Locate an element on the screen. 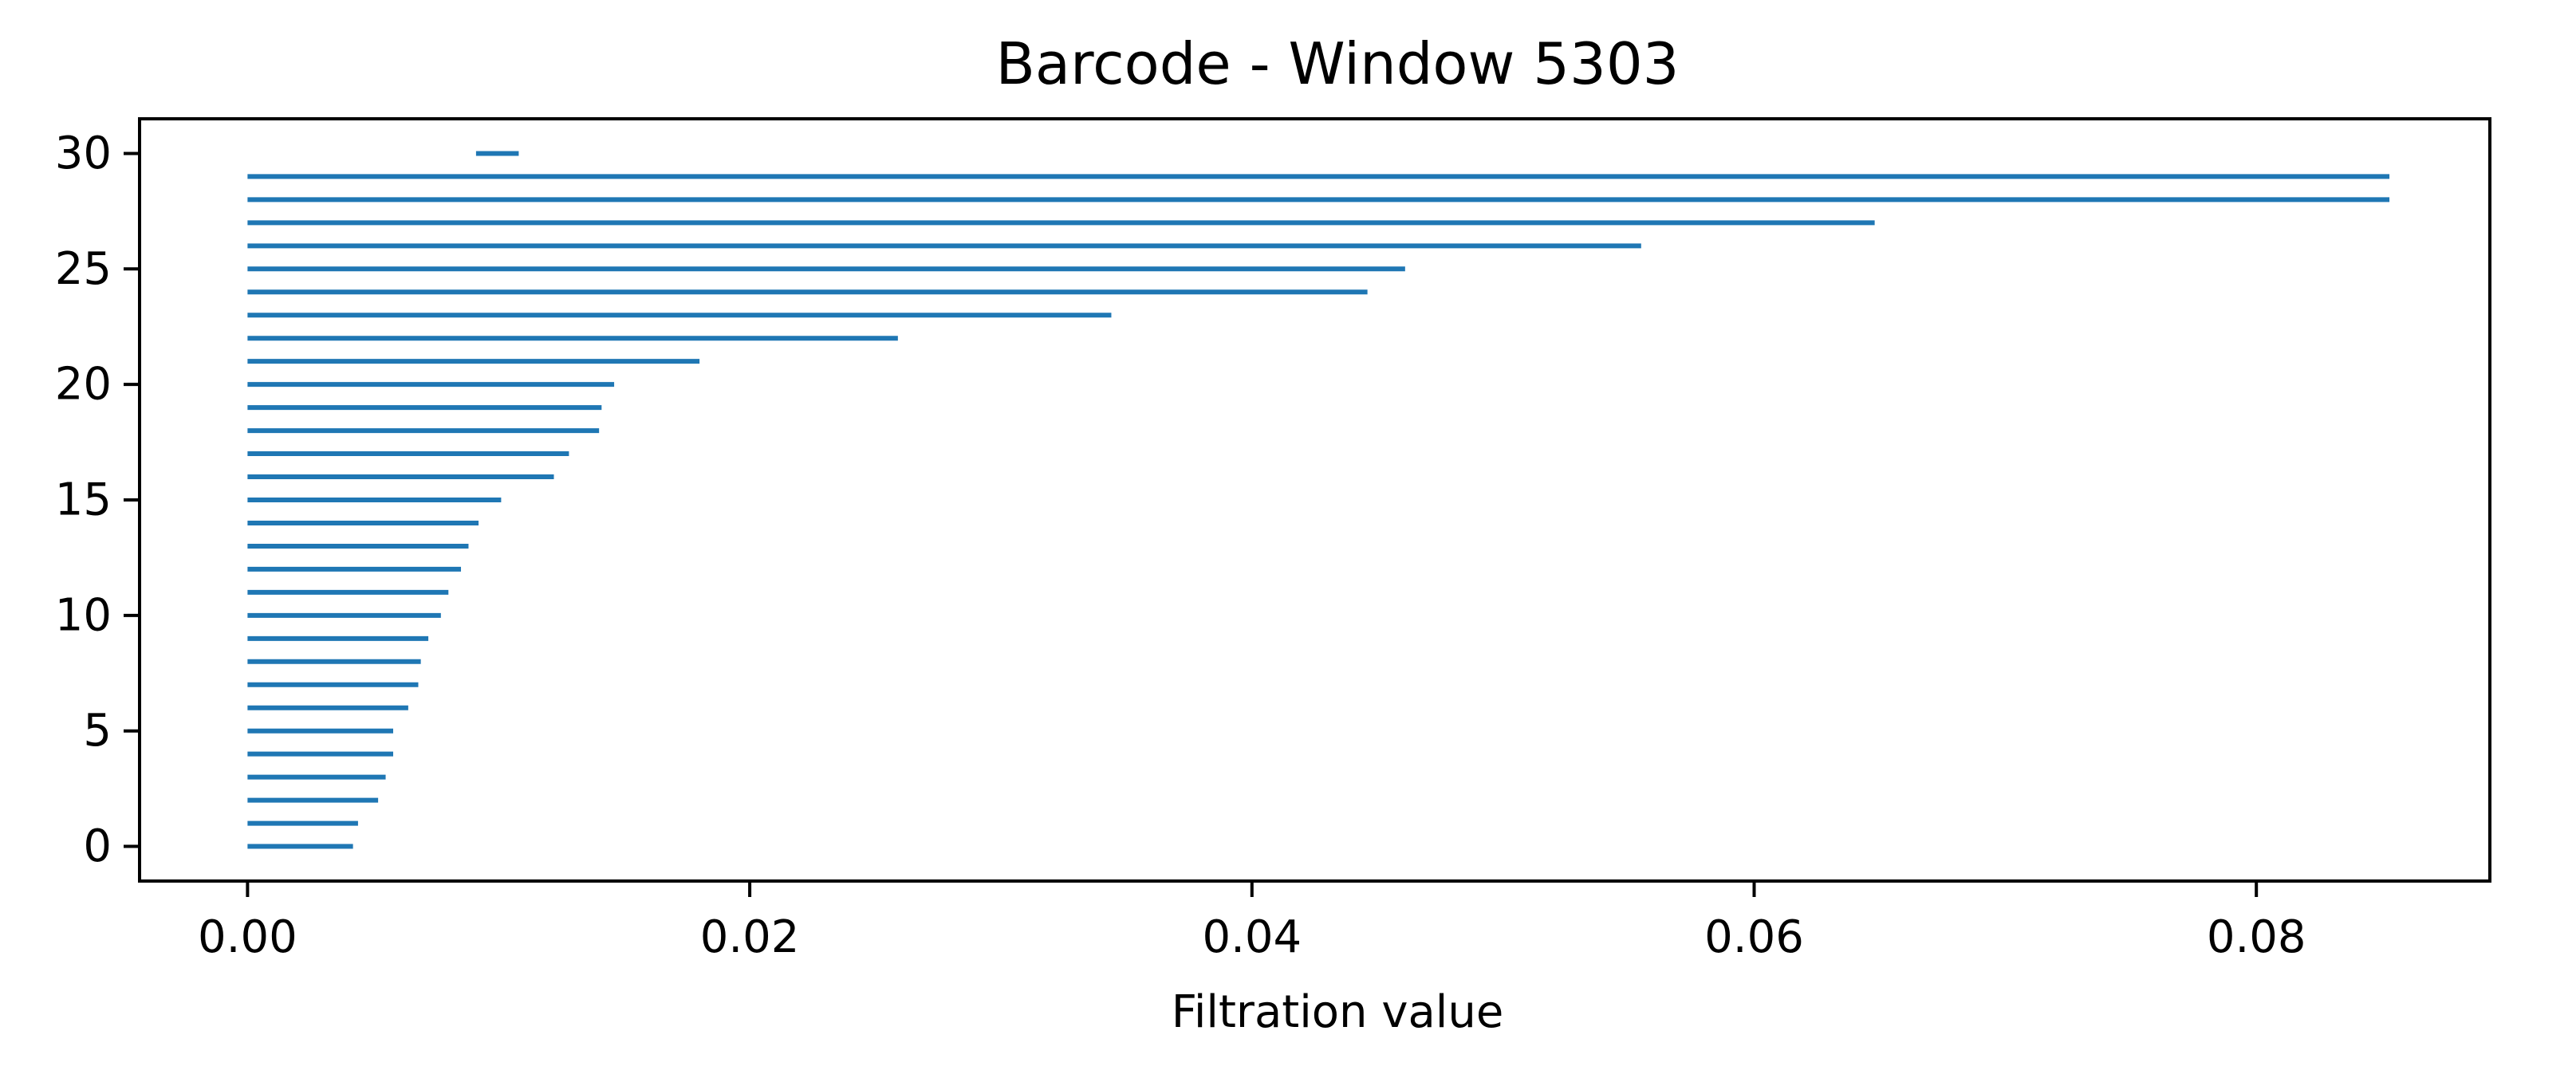 The image size is (2576, 1074). y-axis-ticks: 0 5 10 15 20 25 30 is located at coordinates (97, 500).